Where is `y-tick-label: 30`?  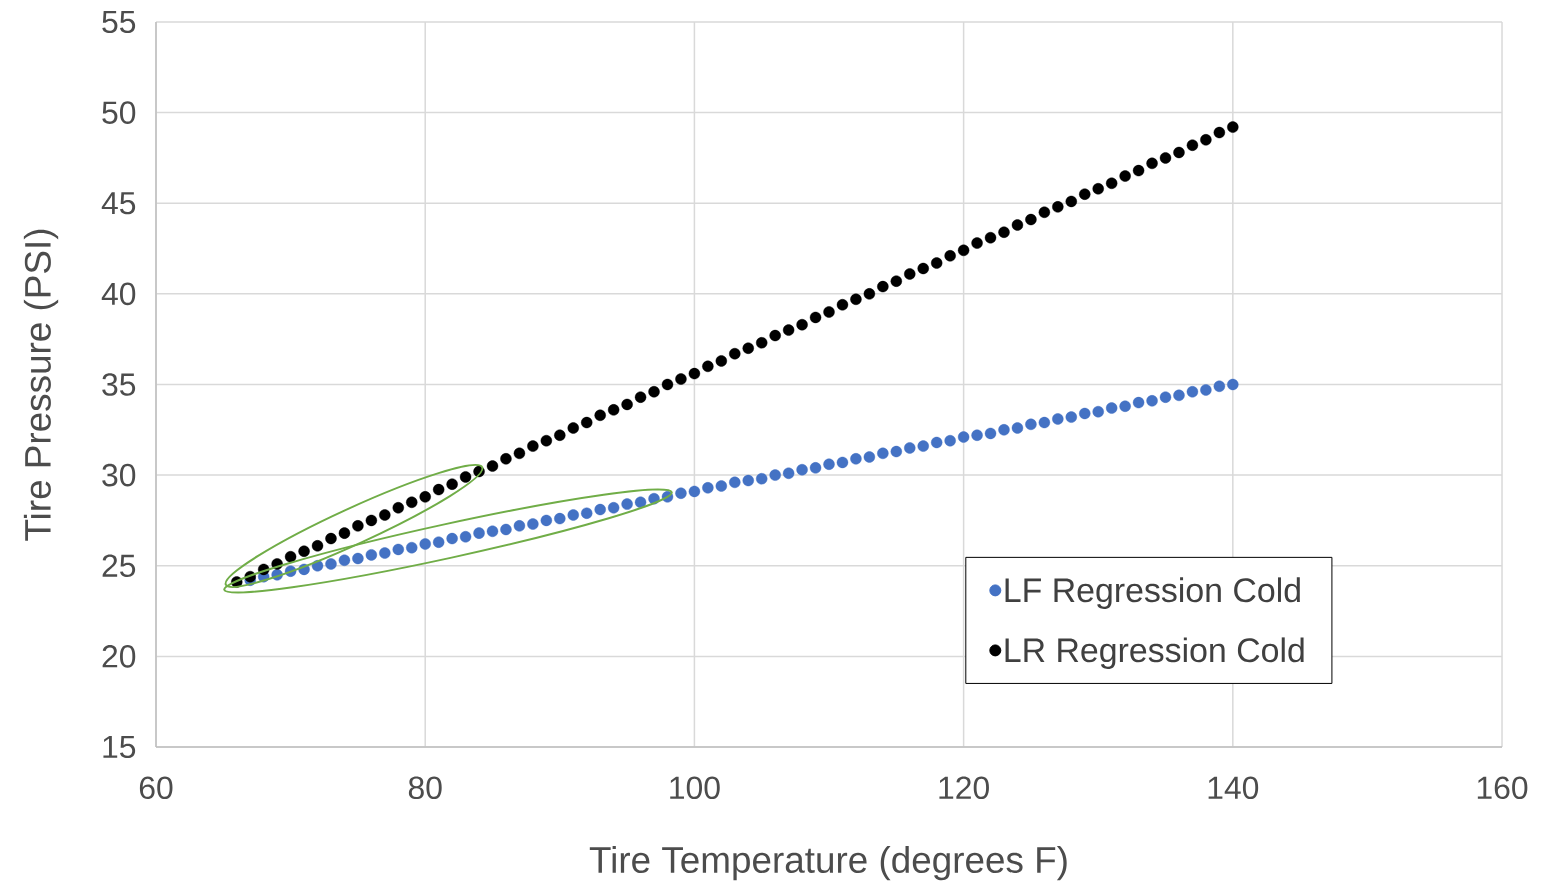 y-tick-label: 30 is located at coordinates (119, 475).